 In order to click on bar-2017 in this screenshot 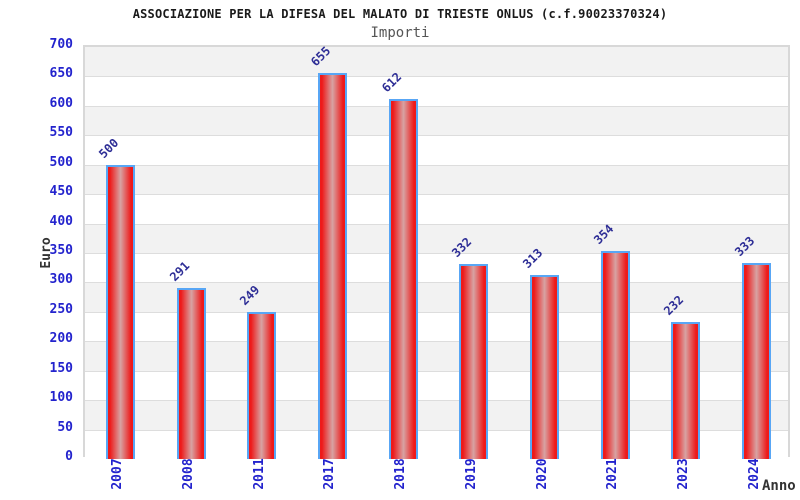, I will do `click(332, 266)`.